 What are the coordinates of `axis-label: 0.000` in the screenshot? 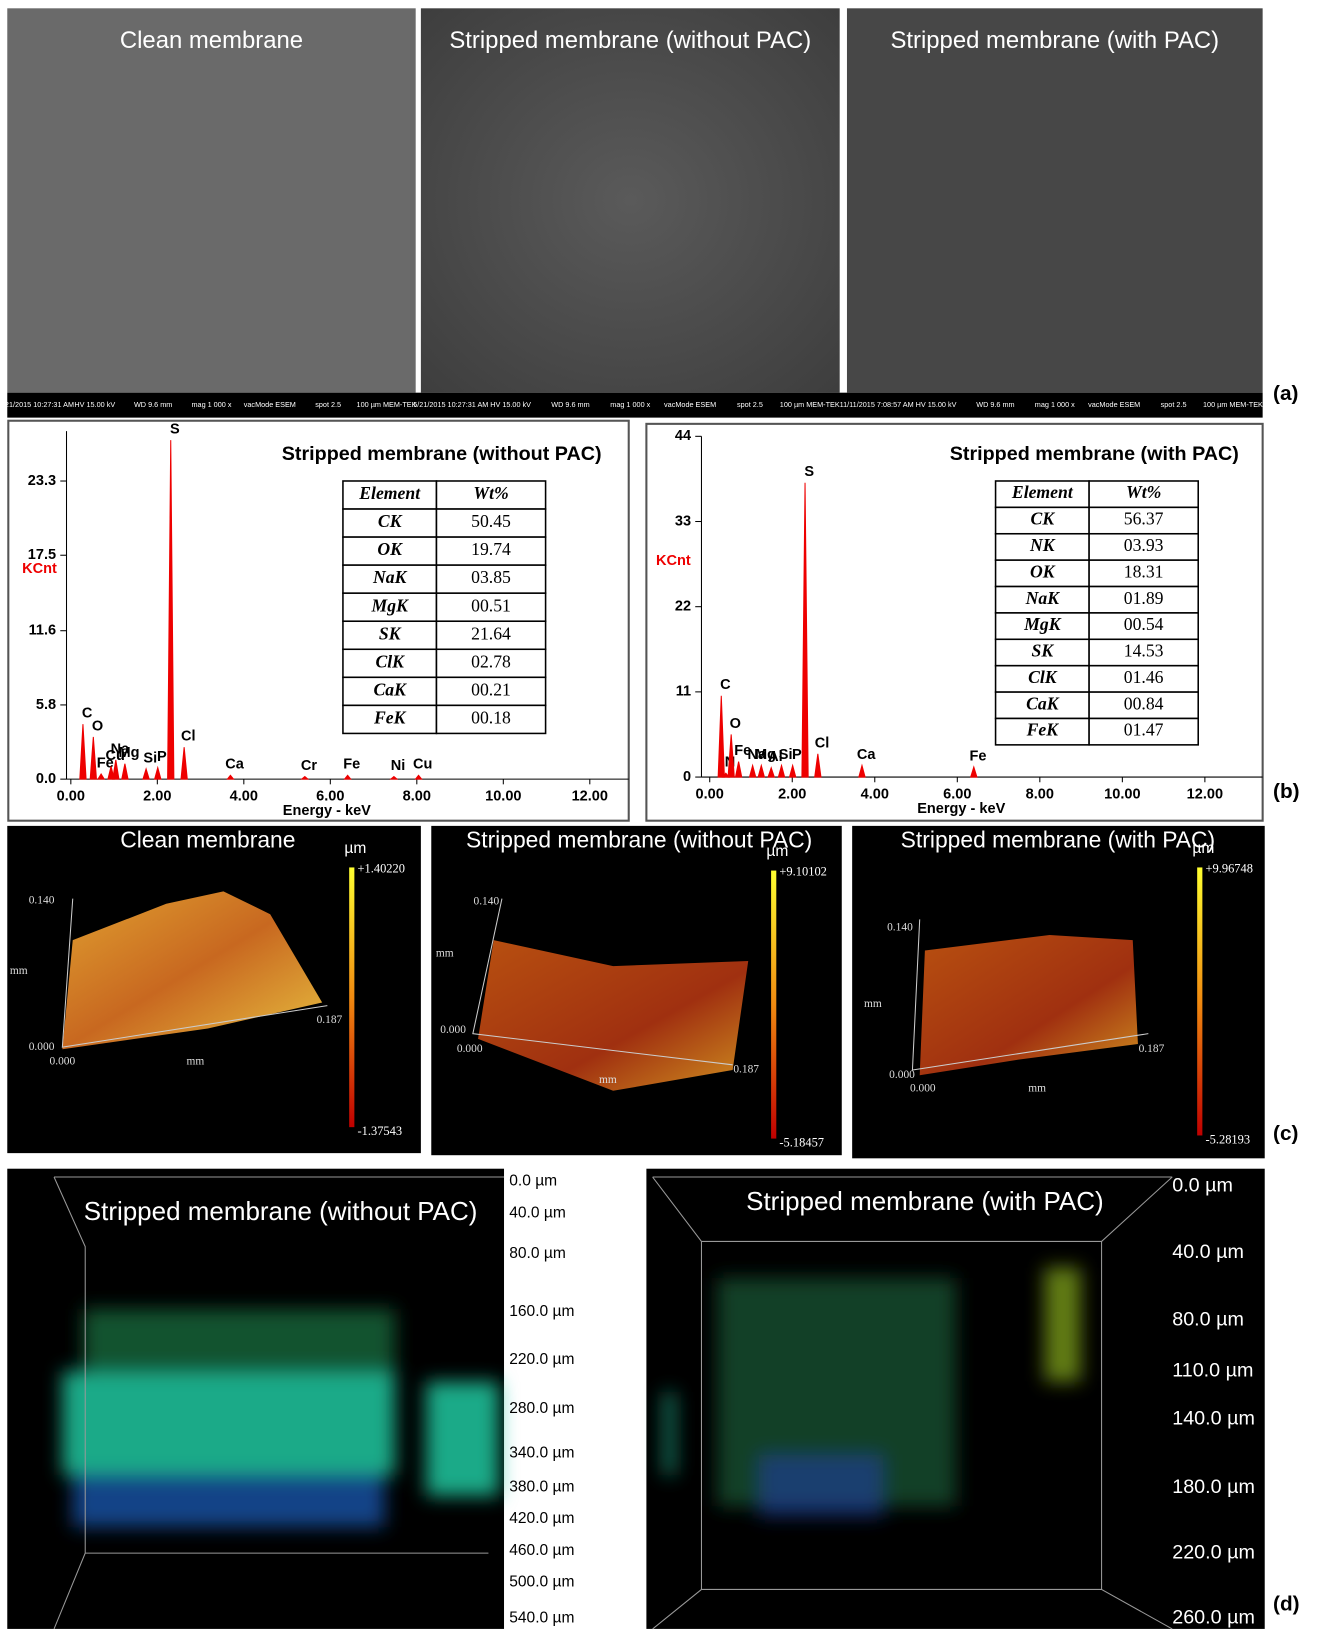 It's located at (923, 1088).